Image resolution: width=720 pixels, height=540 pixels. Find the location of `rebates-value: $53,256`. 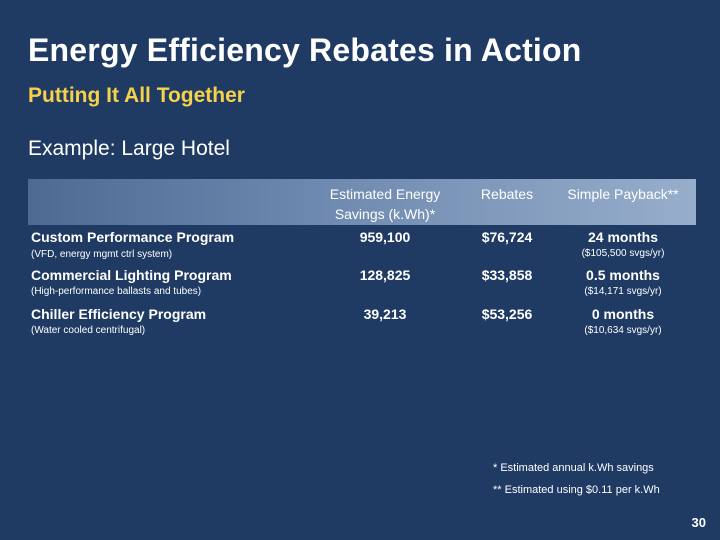

rebates-value: $53,256 is located at coordinates (507, 314).